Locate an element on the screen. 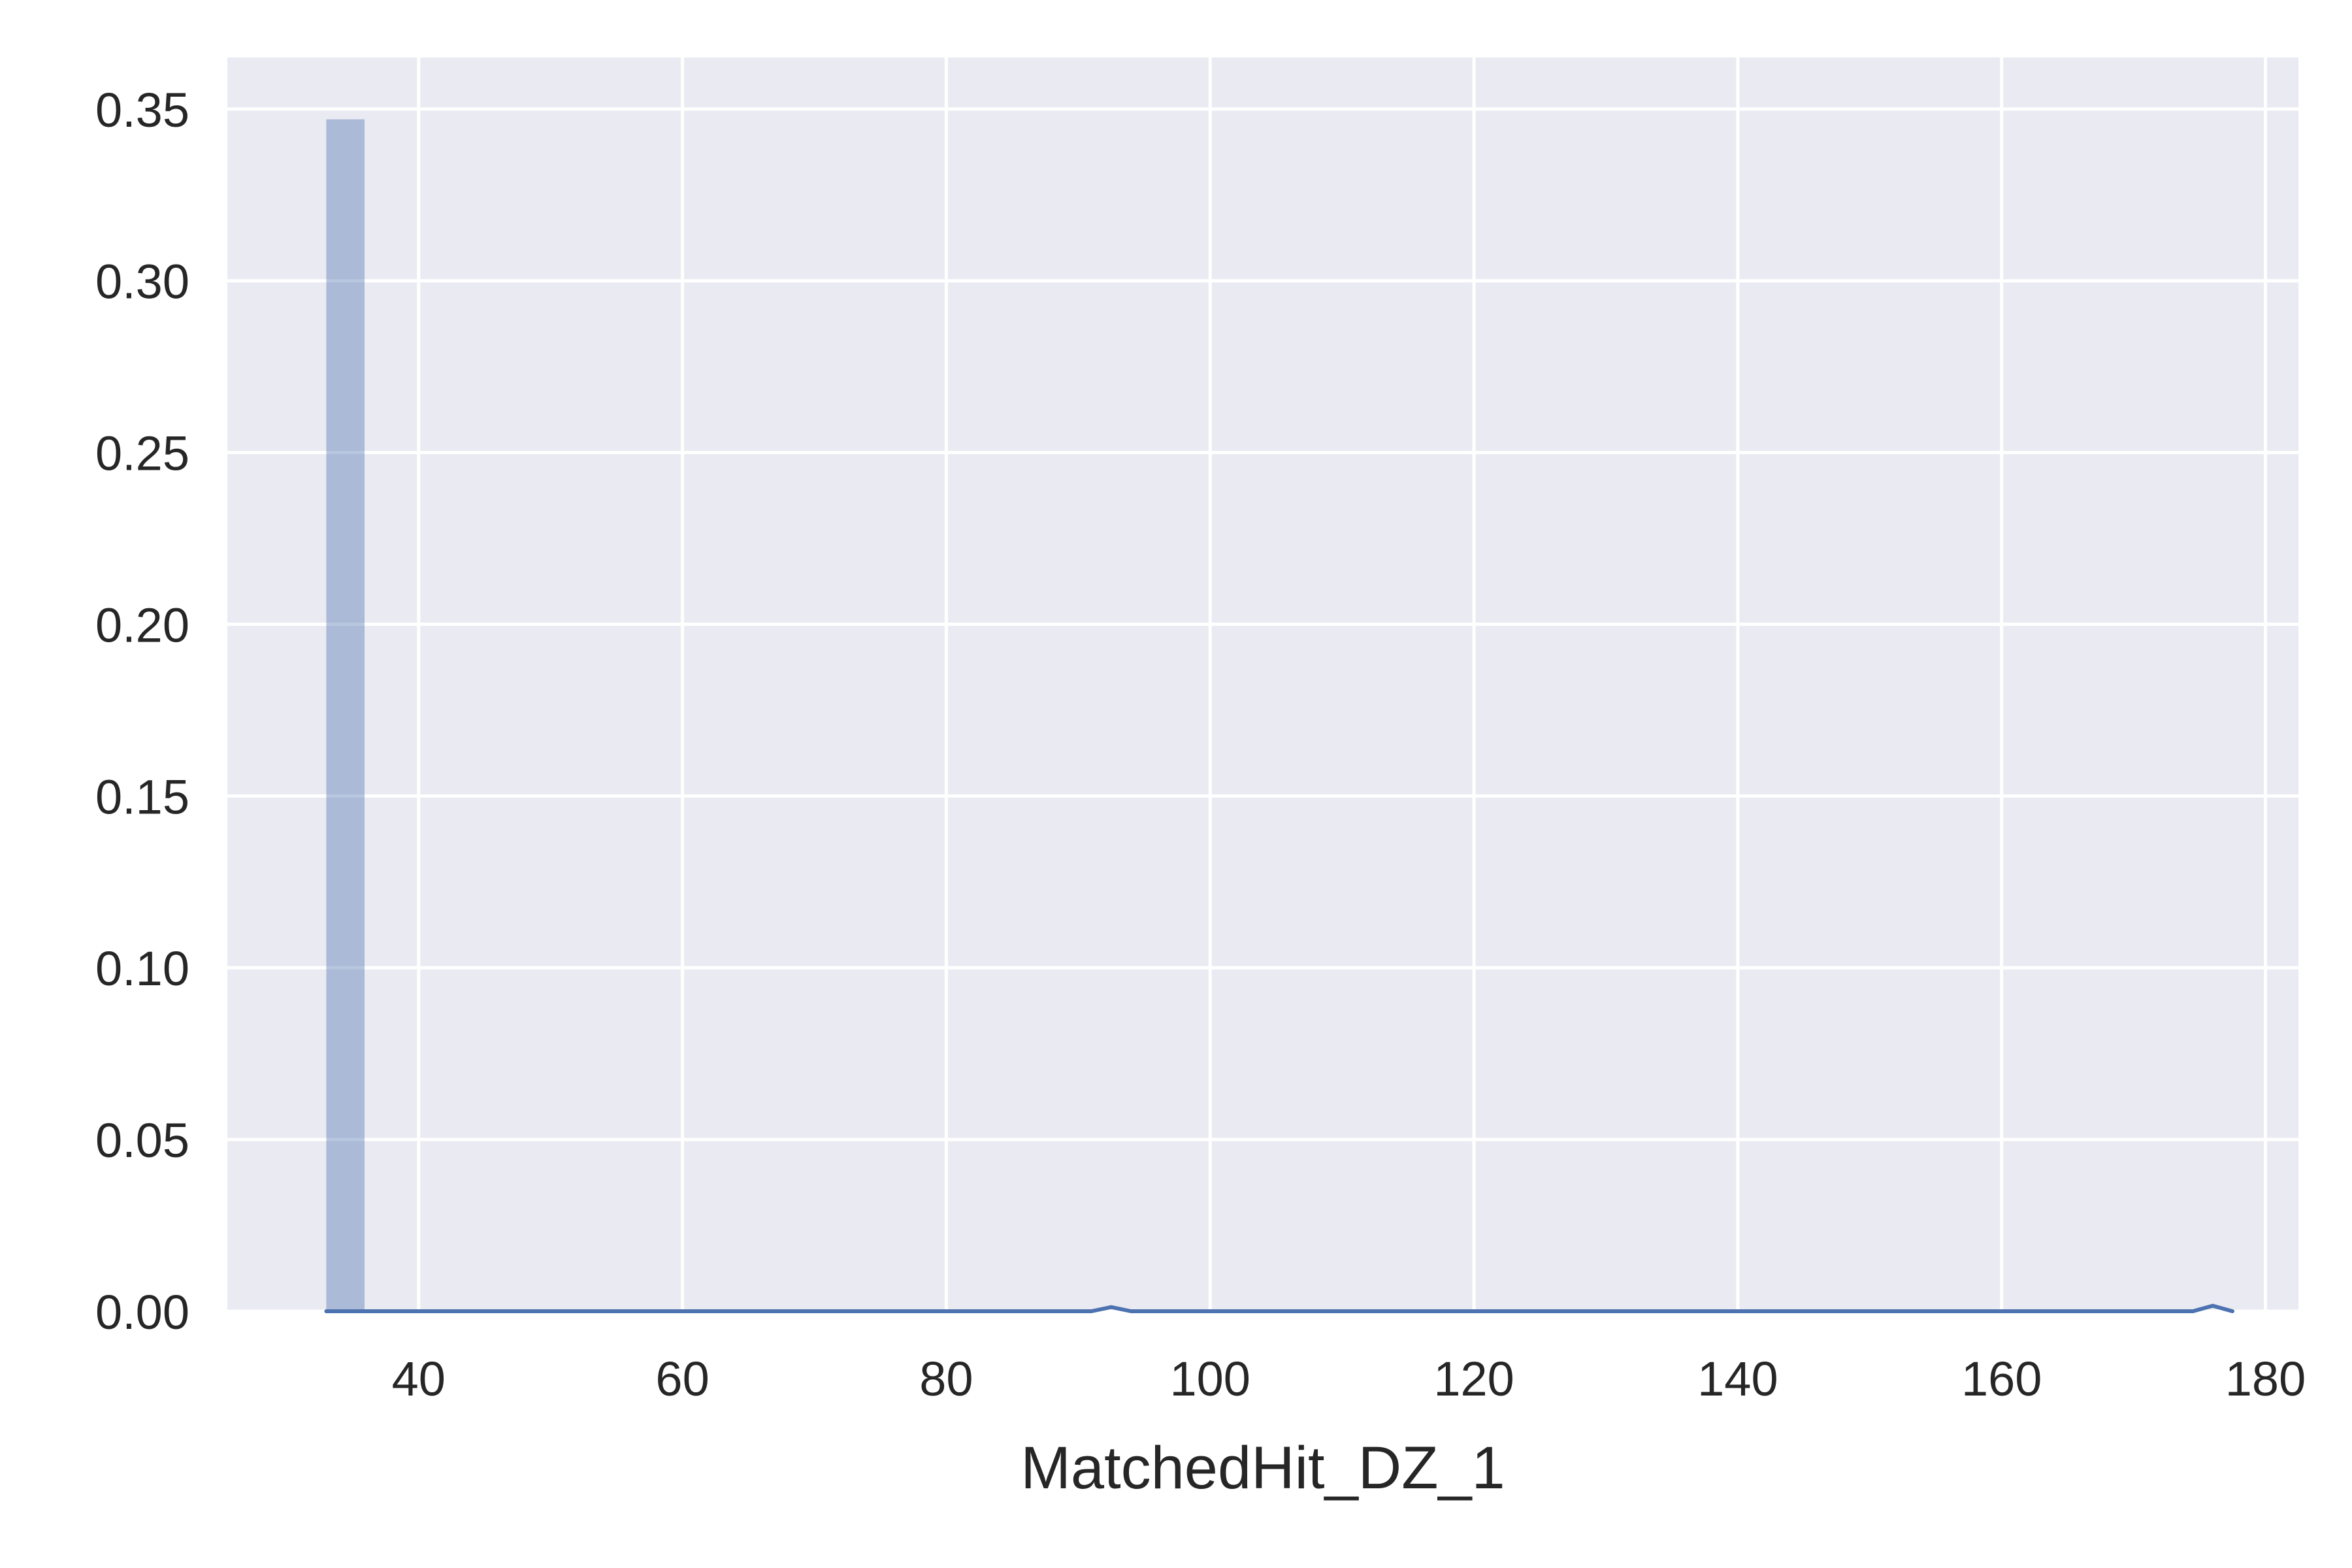 The width and height of the screenshot is (2352, 1568). histogram-bar is located at coordinates (345, 715).